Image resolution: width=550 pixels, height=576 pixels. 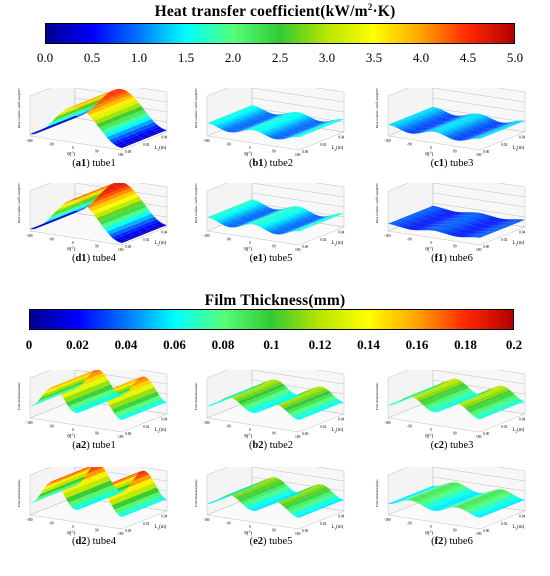 What do you see at coordinates (374, 57) in the screenshot?
I see `colorbar-tick: 3.5` at bounding box center [374, 57].